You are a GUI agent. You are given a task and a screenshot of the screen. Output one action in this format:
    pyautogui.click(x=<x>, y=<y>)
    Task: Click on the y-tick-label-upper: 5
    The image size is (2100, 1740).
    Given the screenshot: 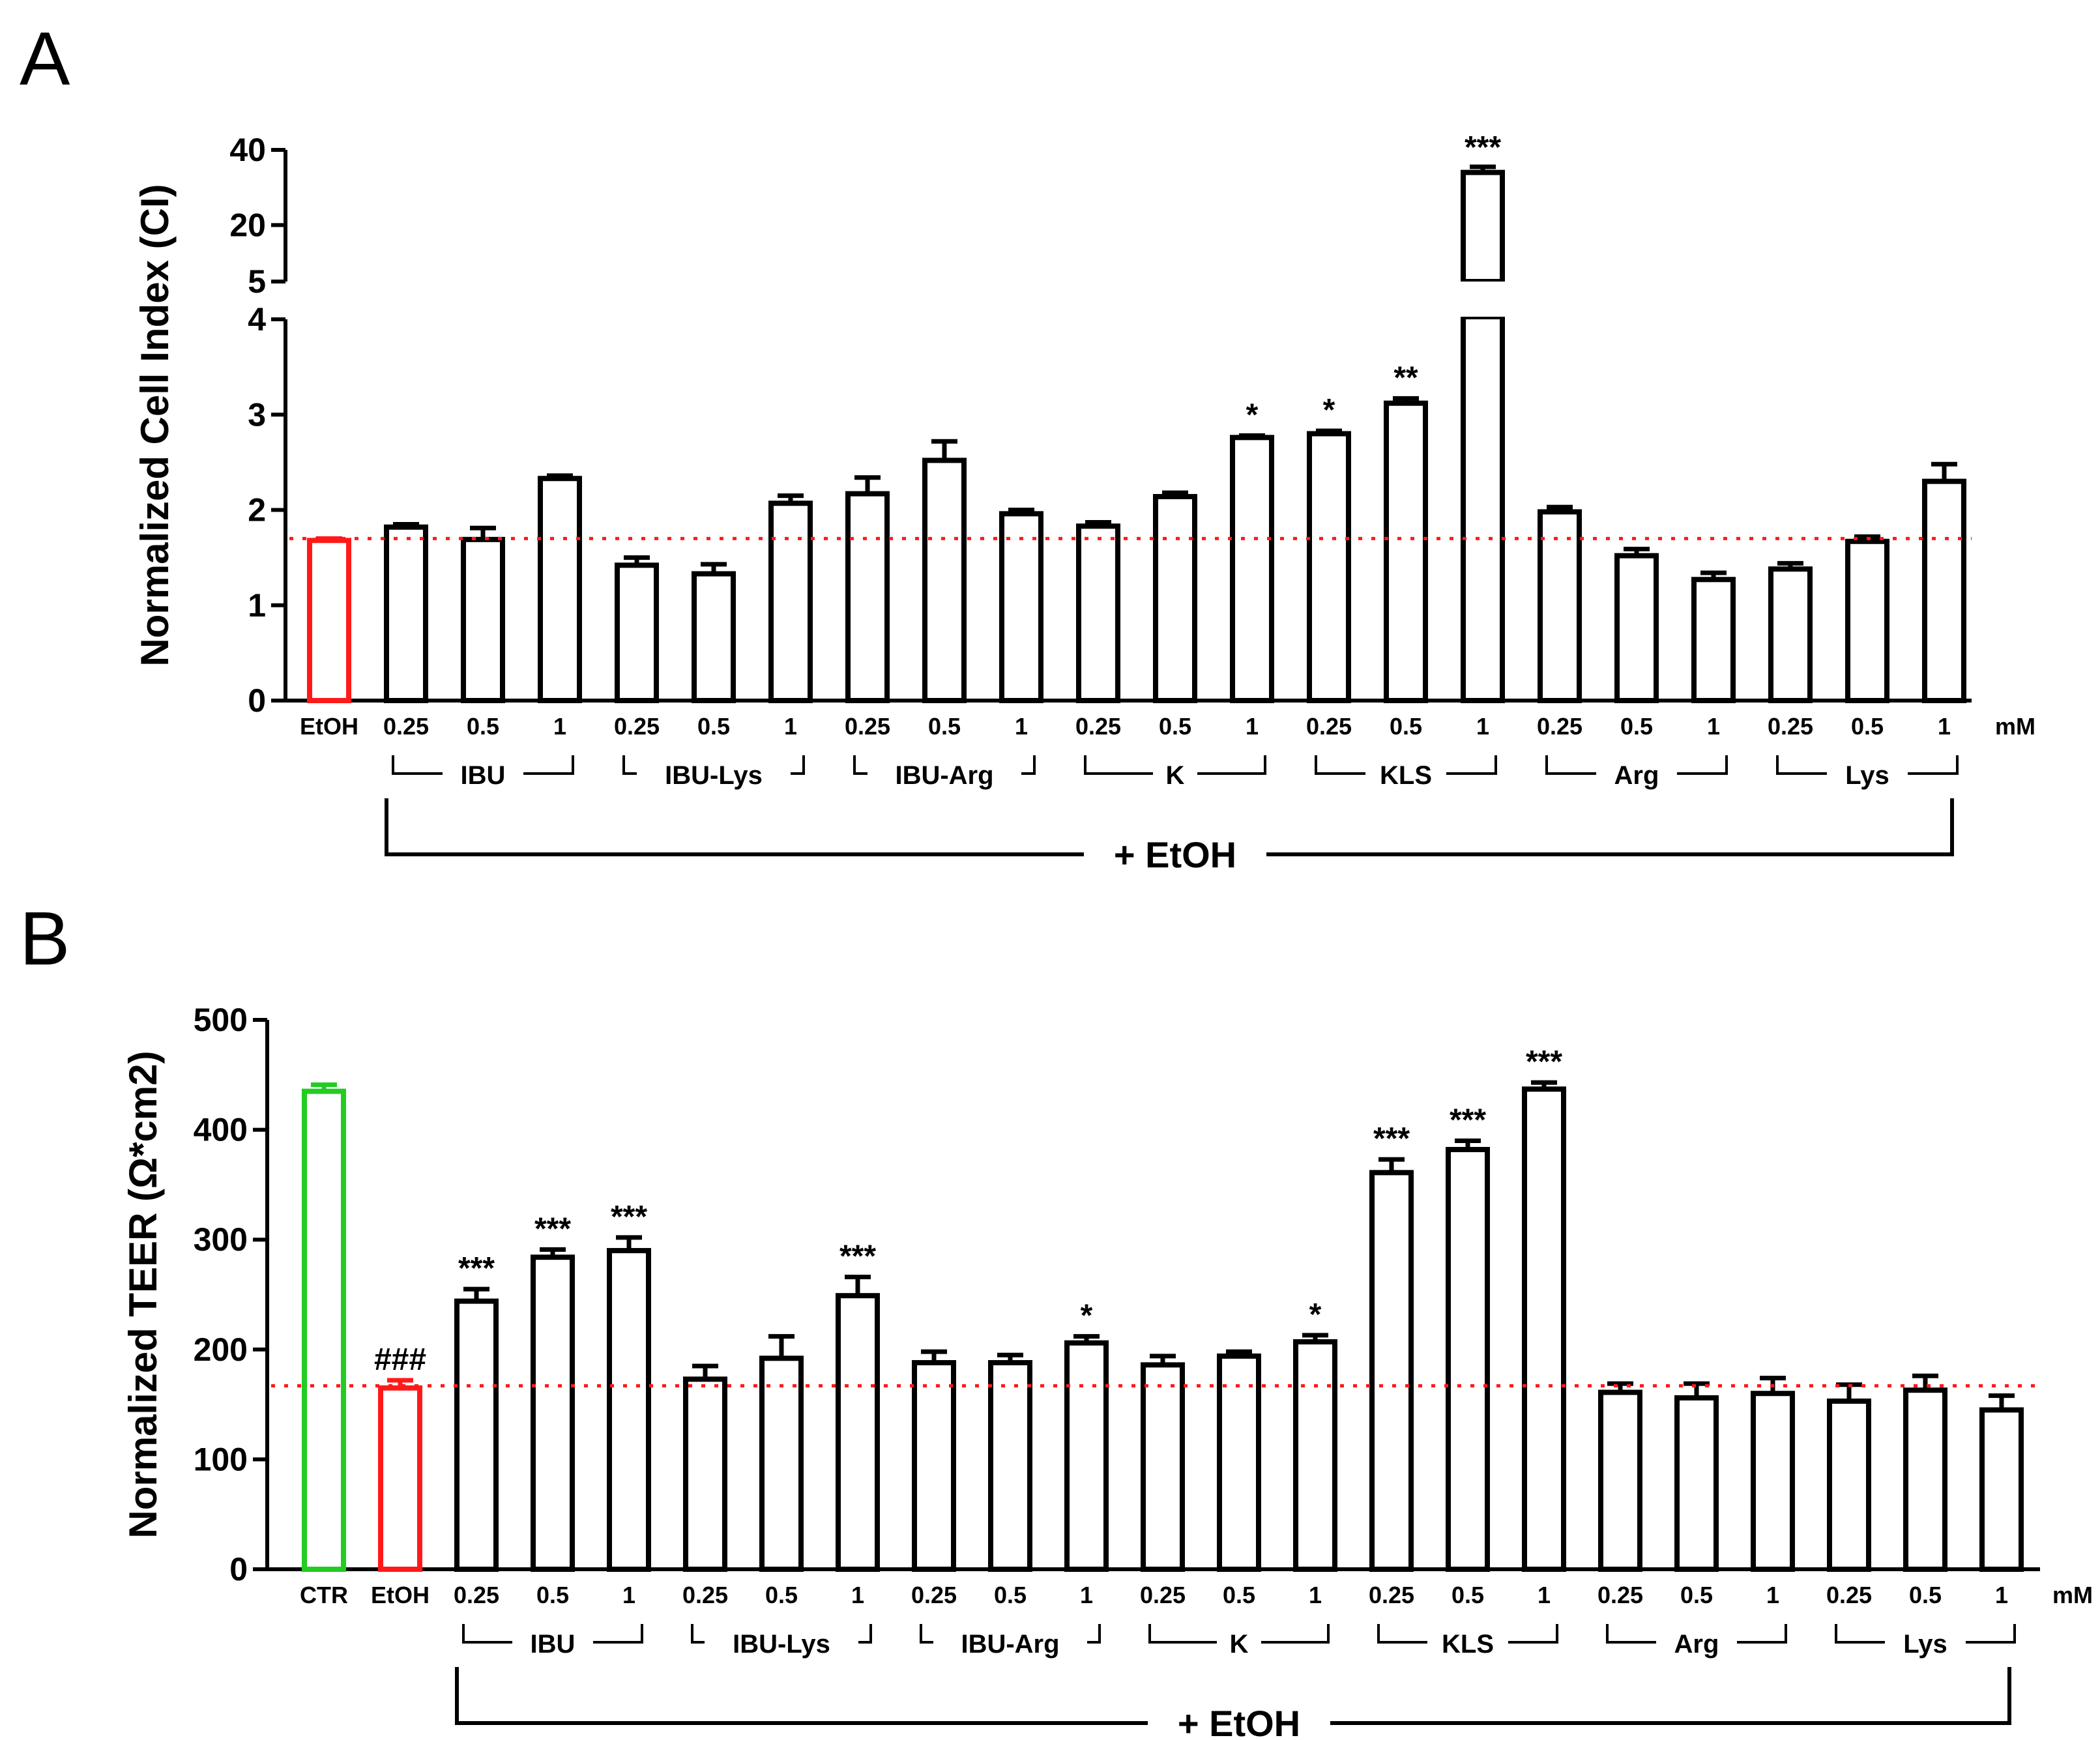 What is the action you would take?
    pyautogui.click(x=257, y=282)
    